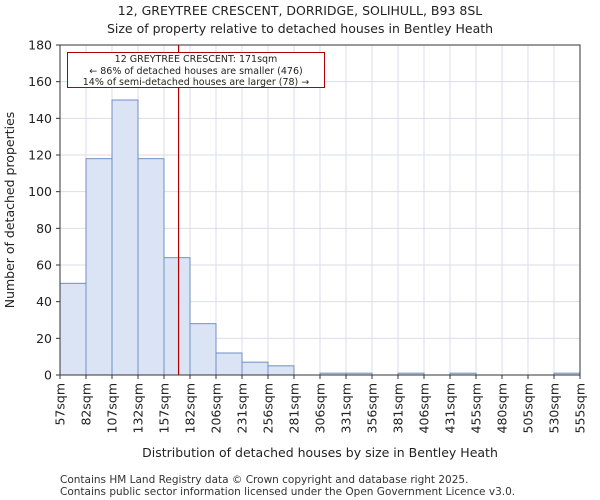  What do you see at coordinates (44, 228) in the screenshot?
I see `y-tick-label: 80` at bounding box center [44, 228].